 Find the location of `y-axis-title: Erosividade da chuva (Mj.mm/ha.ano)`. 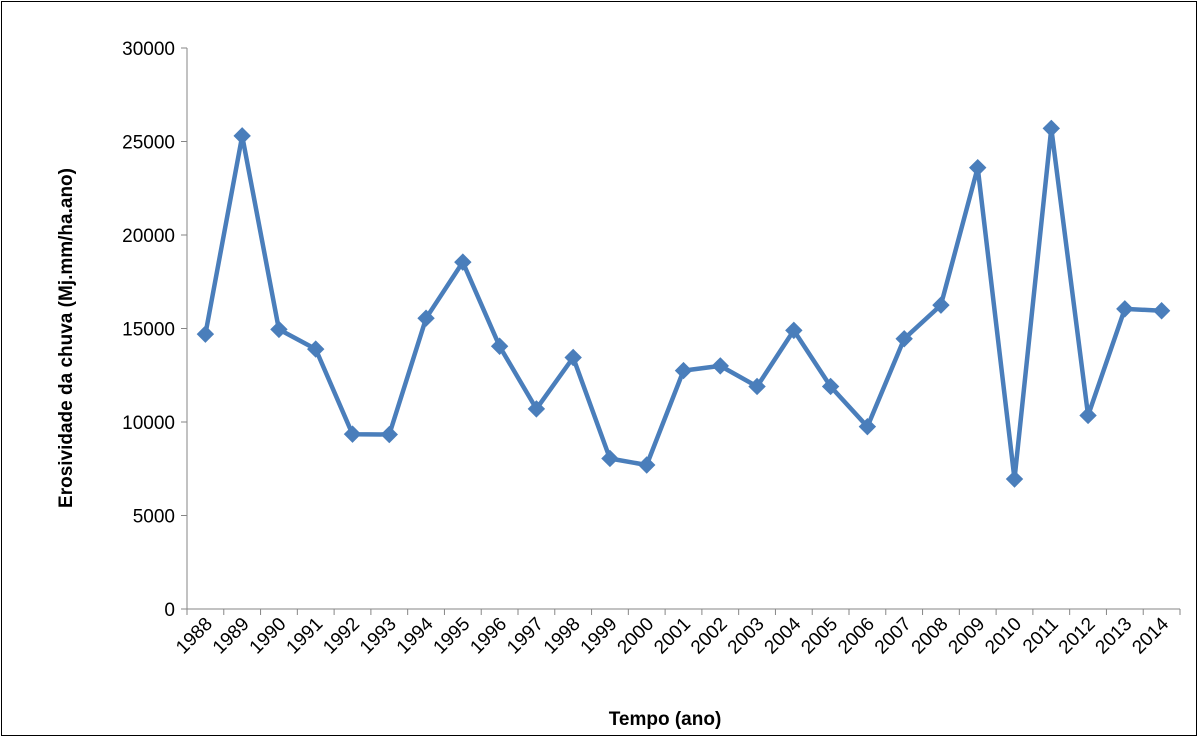

y-axis-title: Erosividade da chuva (Mj.mm/ha.ano) is located at coordinates (66, 338).